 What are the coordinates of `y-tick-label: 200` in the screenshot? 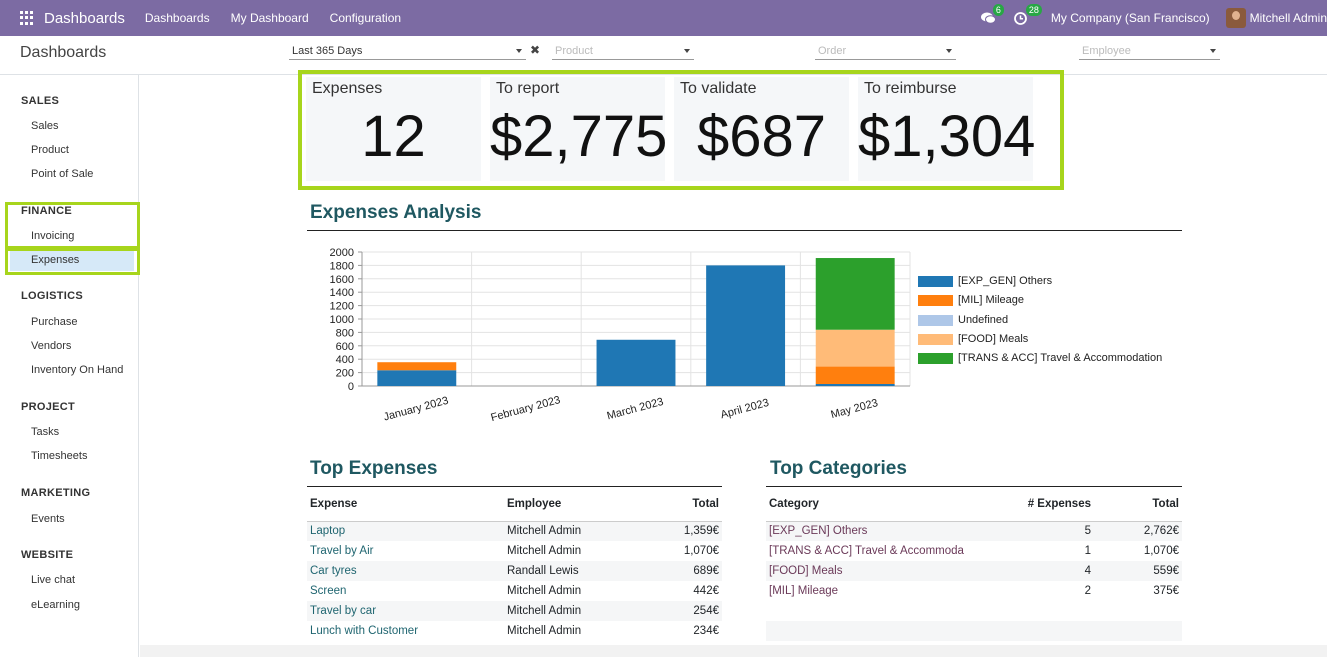 It's located at (345, 374).